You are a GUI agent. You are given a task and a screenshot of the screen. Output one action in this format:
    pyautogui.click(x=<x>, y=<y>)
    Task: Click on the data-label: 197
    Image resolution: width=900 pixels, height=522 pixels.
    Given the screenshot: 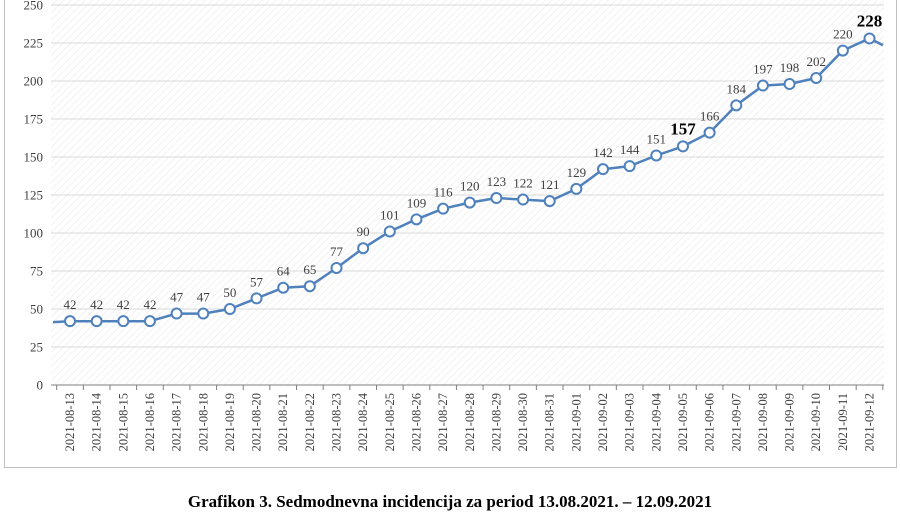 What is the action you would take?
    pyautogui.click(x=763, y=69)
    